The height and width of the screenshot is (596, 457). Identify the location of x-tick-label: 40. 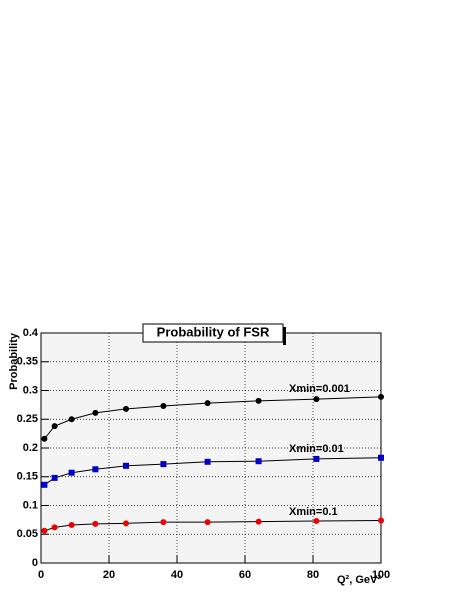
(177, 575).